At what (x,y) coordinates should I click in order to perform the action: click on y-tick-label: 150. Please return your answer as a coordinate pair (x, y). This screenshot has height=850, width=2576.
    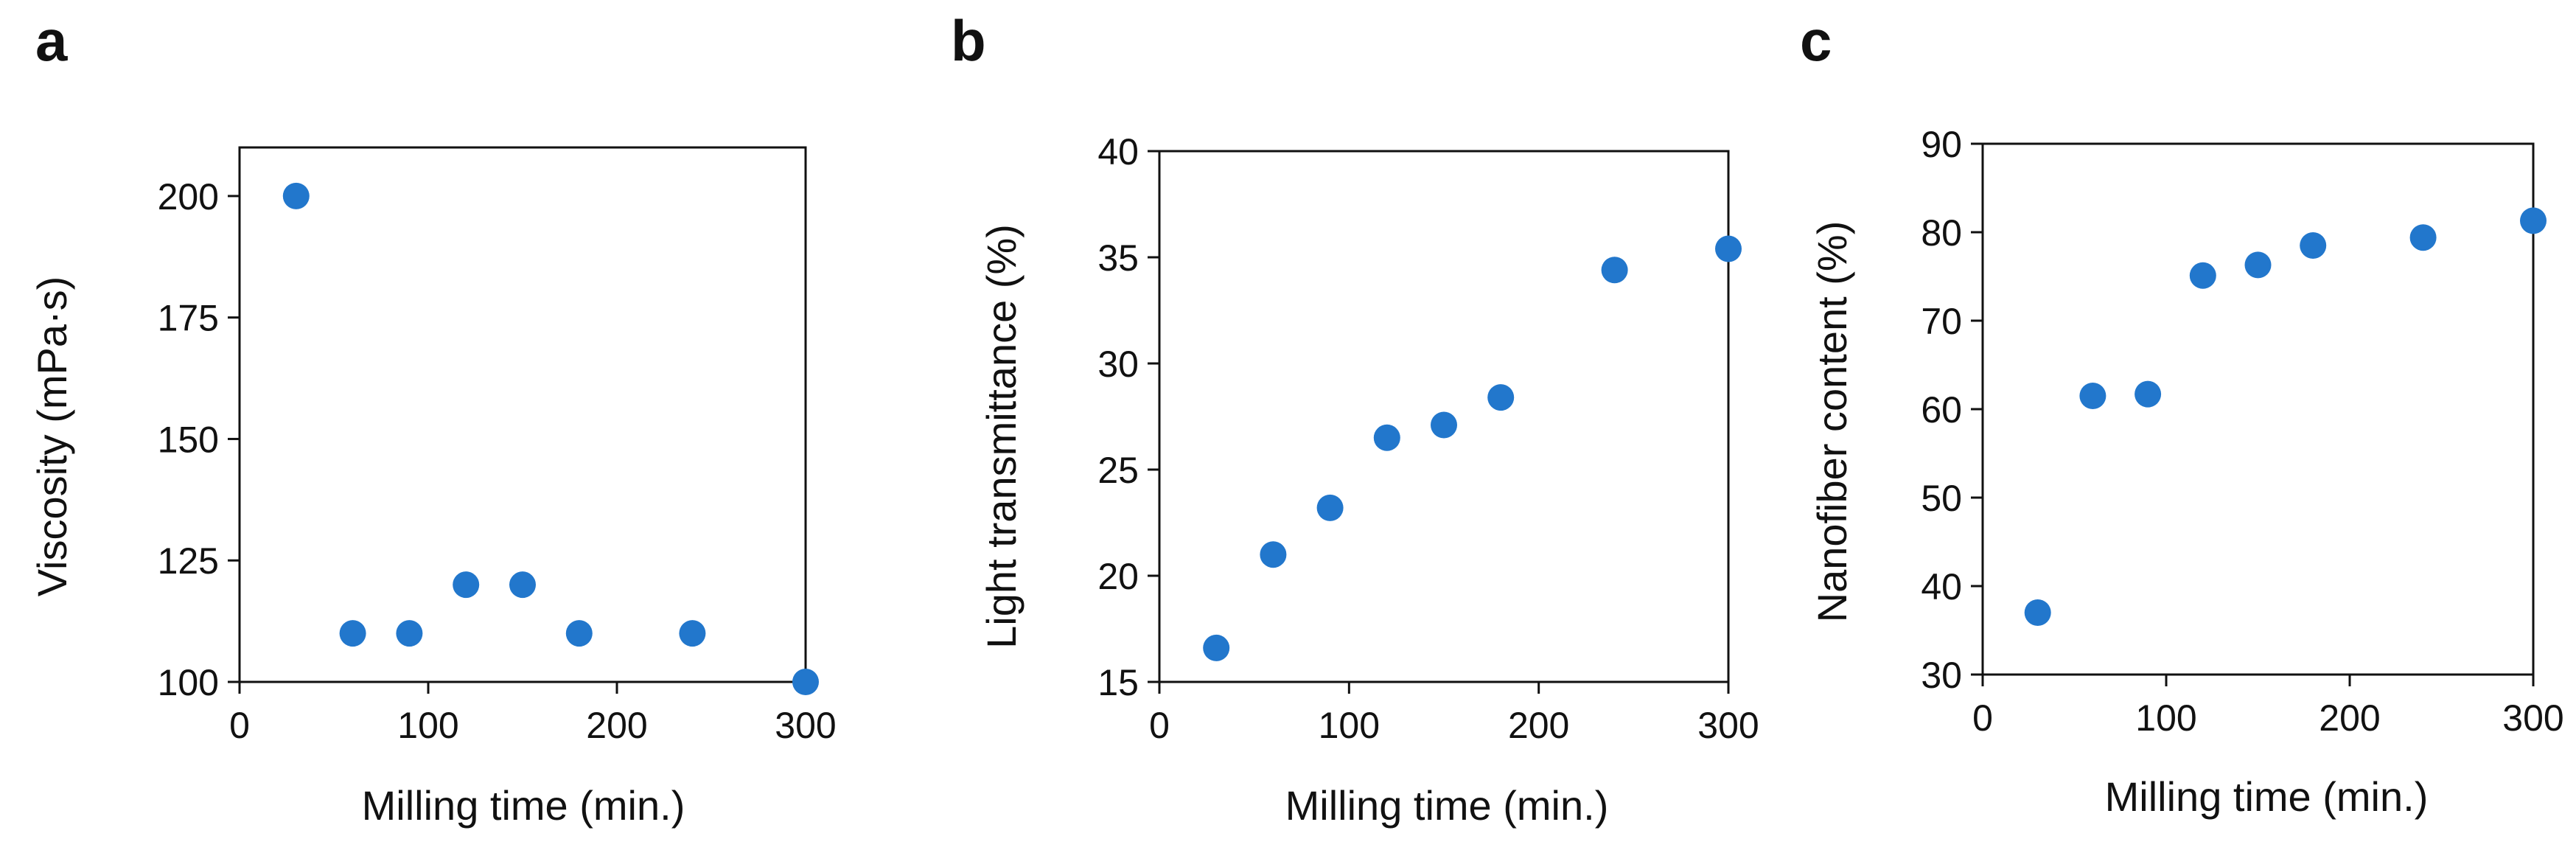
    Looking at the image, I should click on (188, 439).